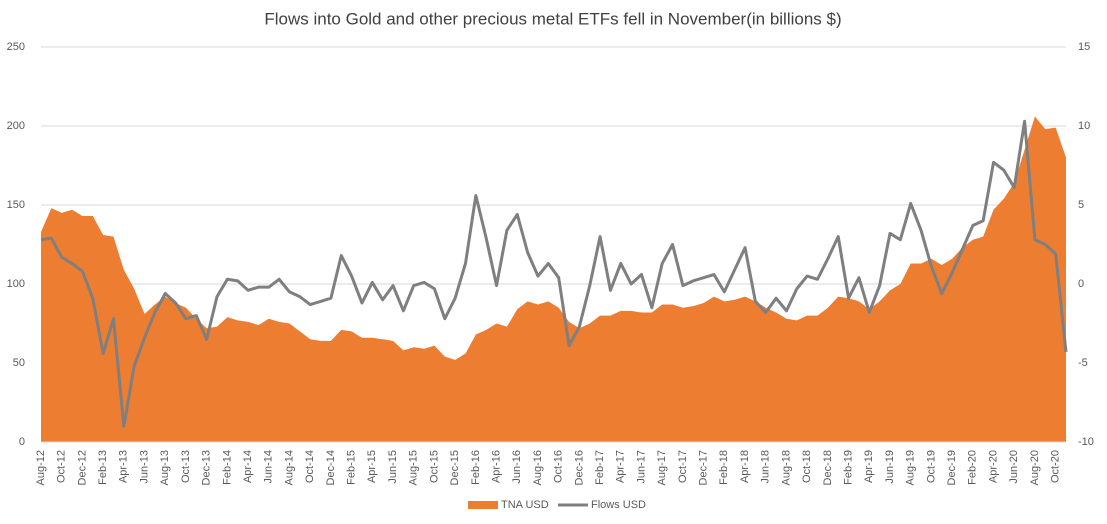  Describe the element at coordinates (559, 466) in the screenshot. I see `x-tick-label: Oct-16` at that location.